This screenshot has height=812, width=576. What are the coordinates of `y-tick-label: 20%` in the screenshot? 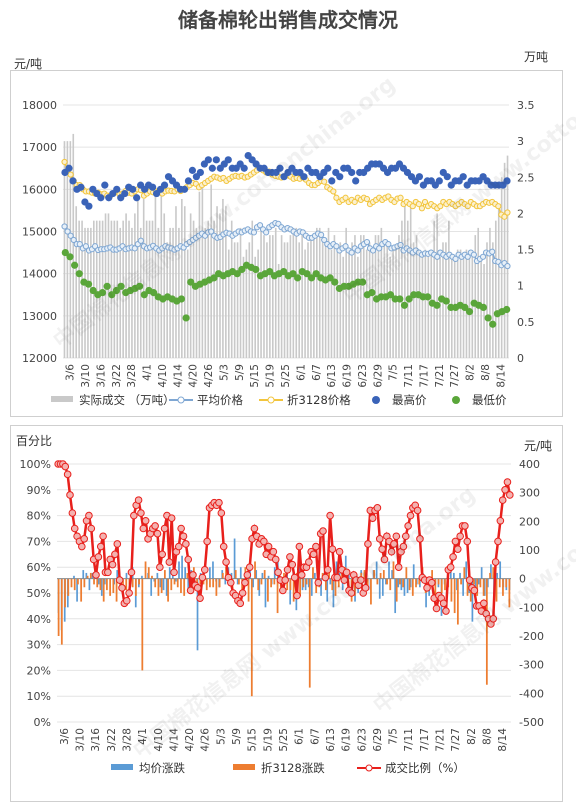 It's located at (39, 670).